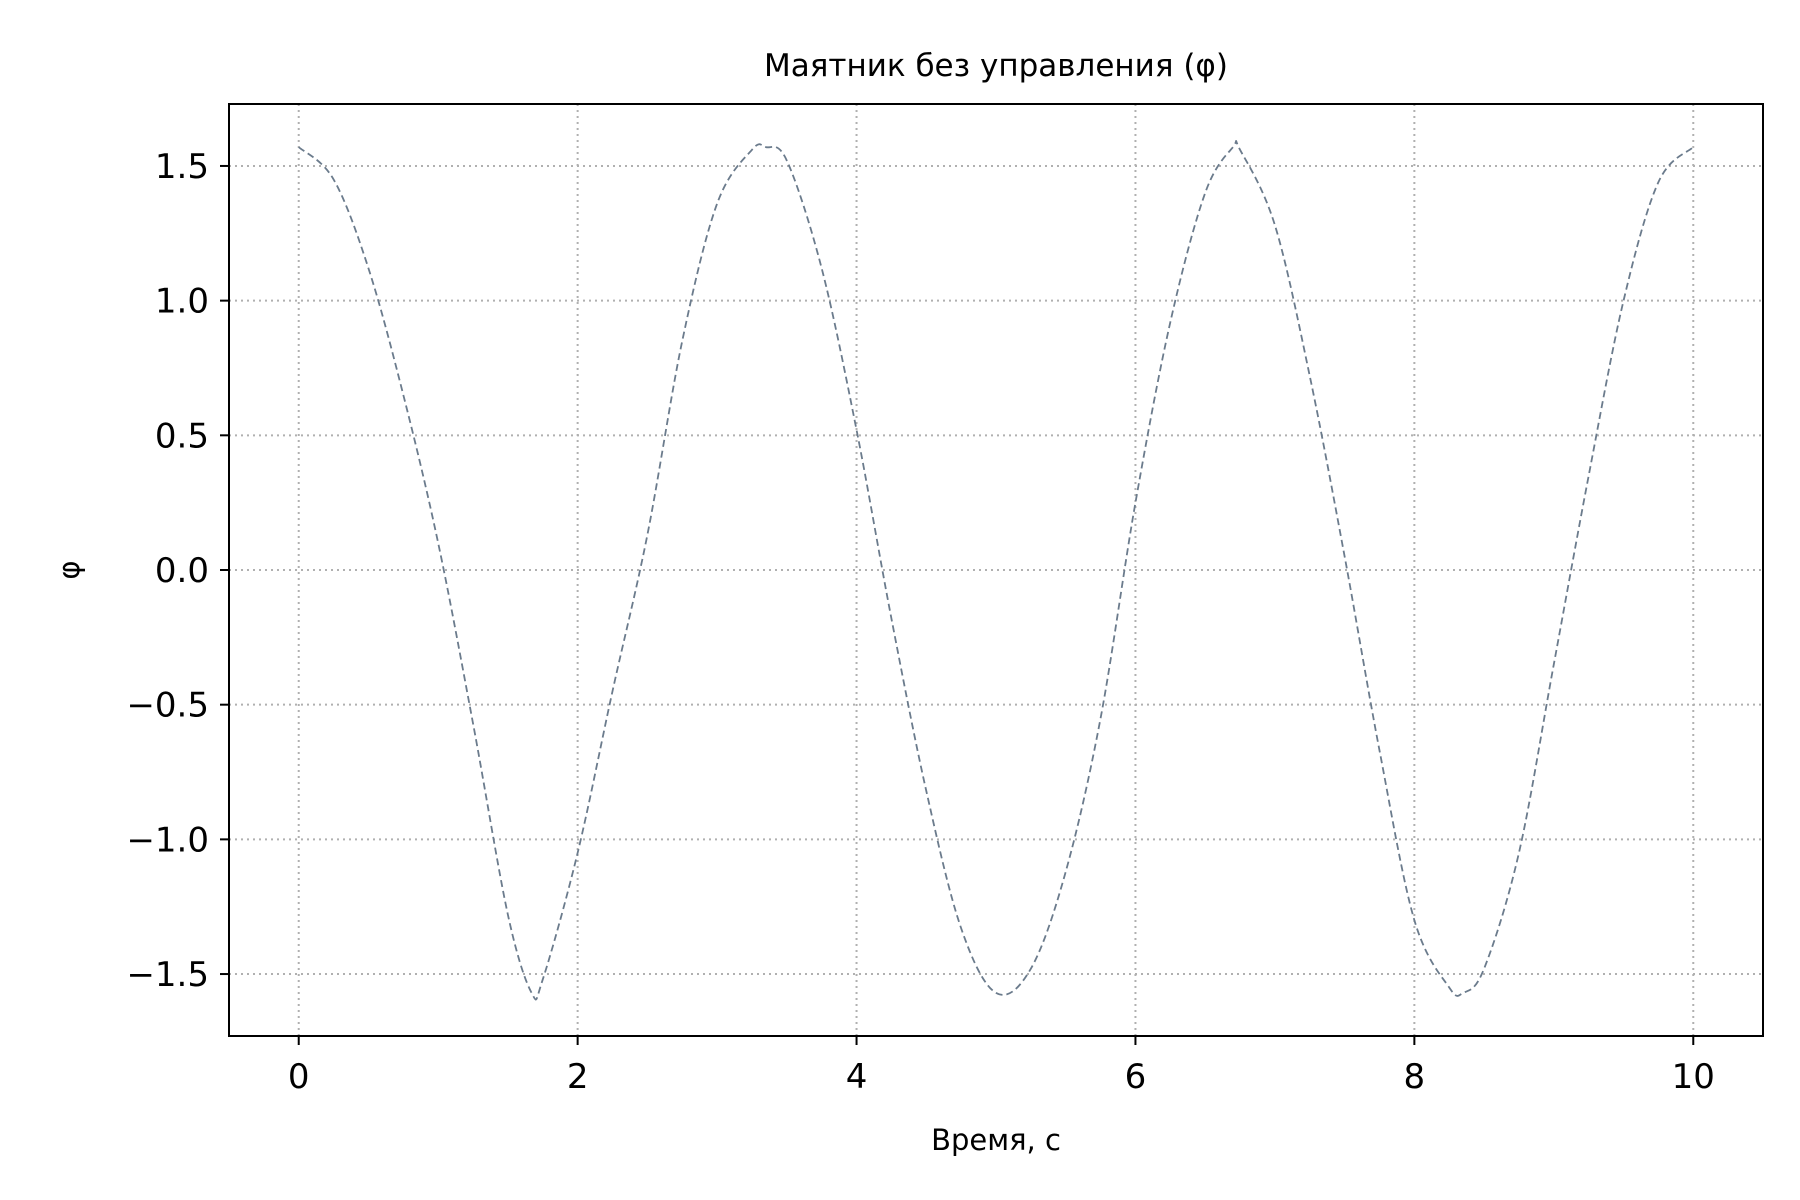 The width and height of the screenshot is (1800, 1200). What do you see at coordinates (1136, 1077) in the screenshot?
I see `x-tick-label: 6` at bounding box center [1136, 1077].